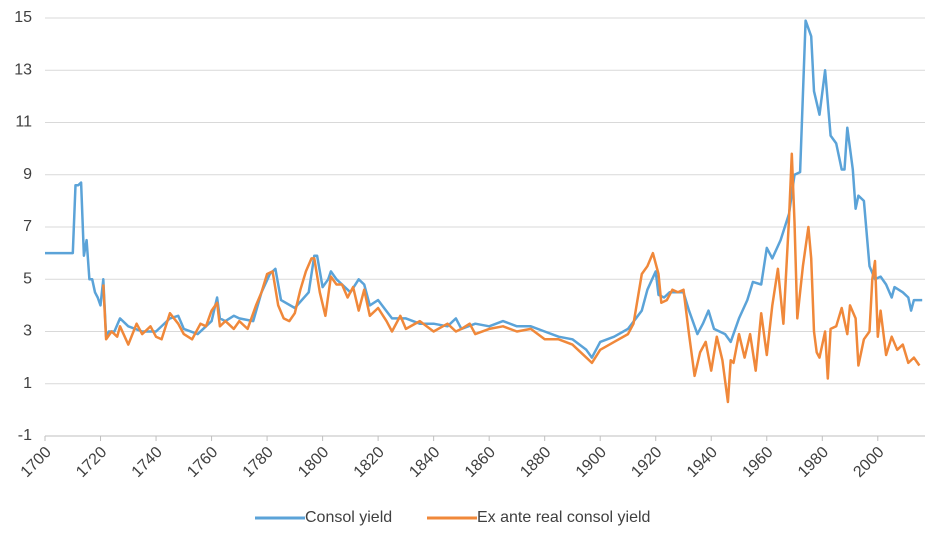 Image resolution: width=926 pixels, height=538 pixels. What do you see at coordinates (868, 462) in the screenshot?
I see `x-tick-label: 2000` at bounding box center [868, 462].